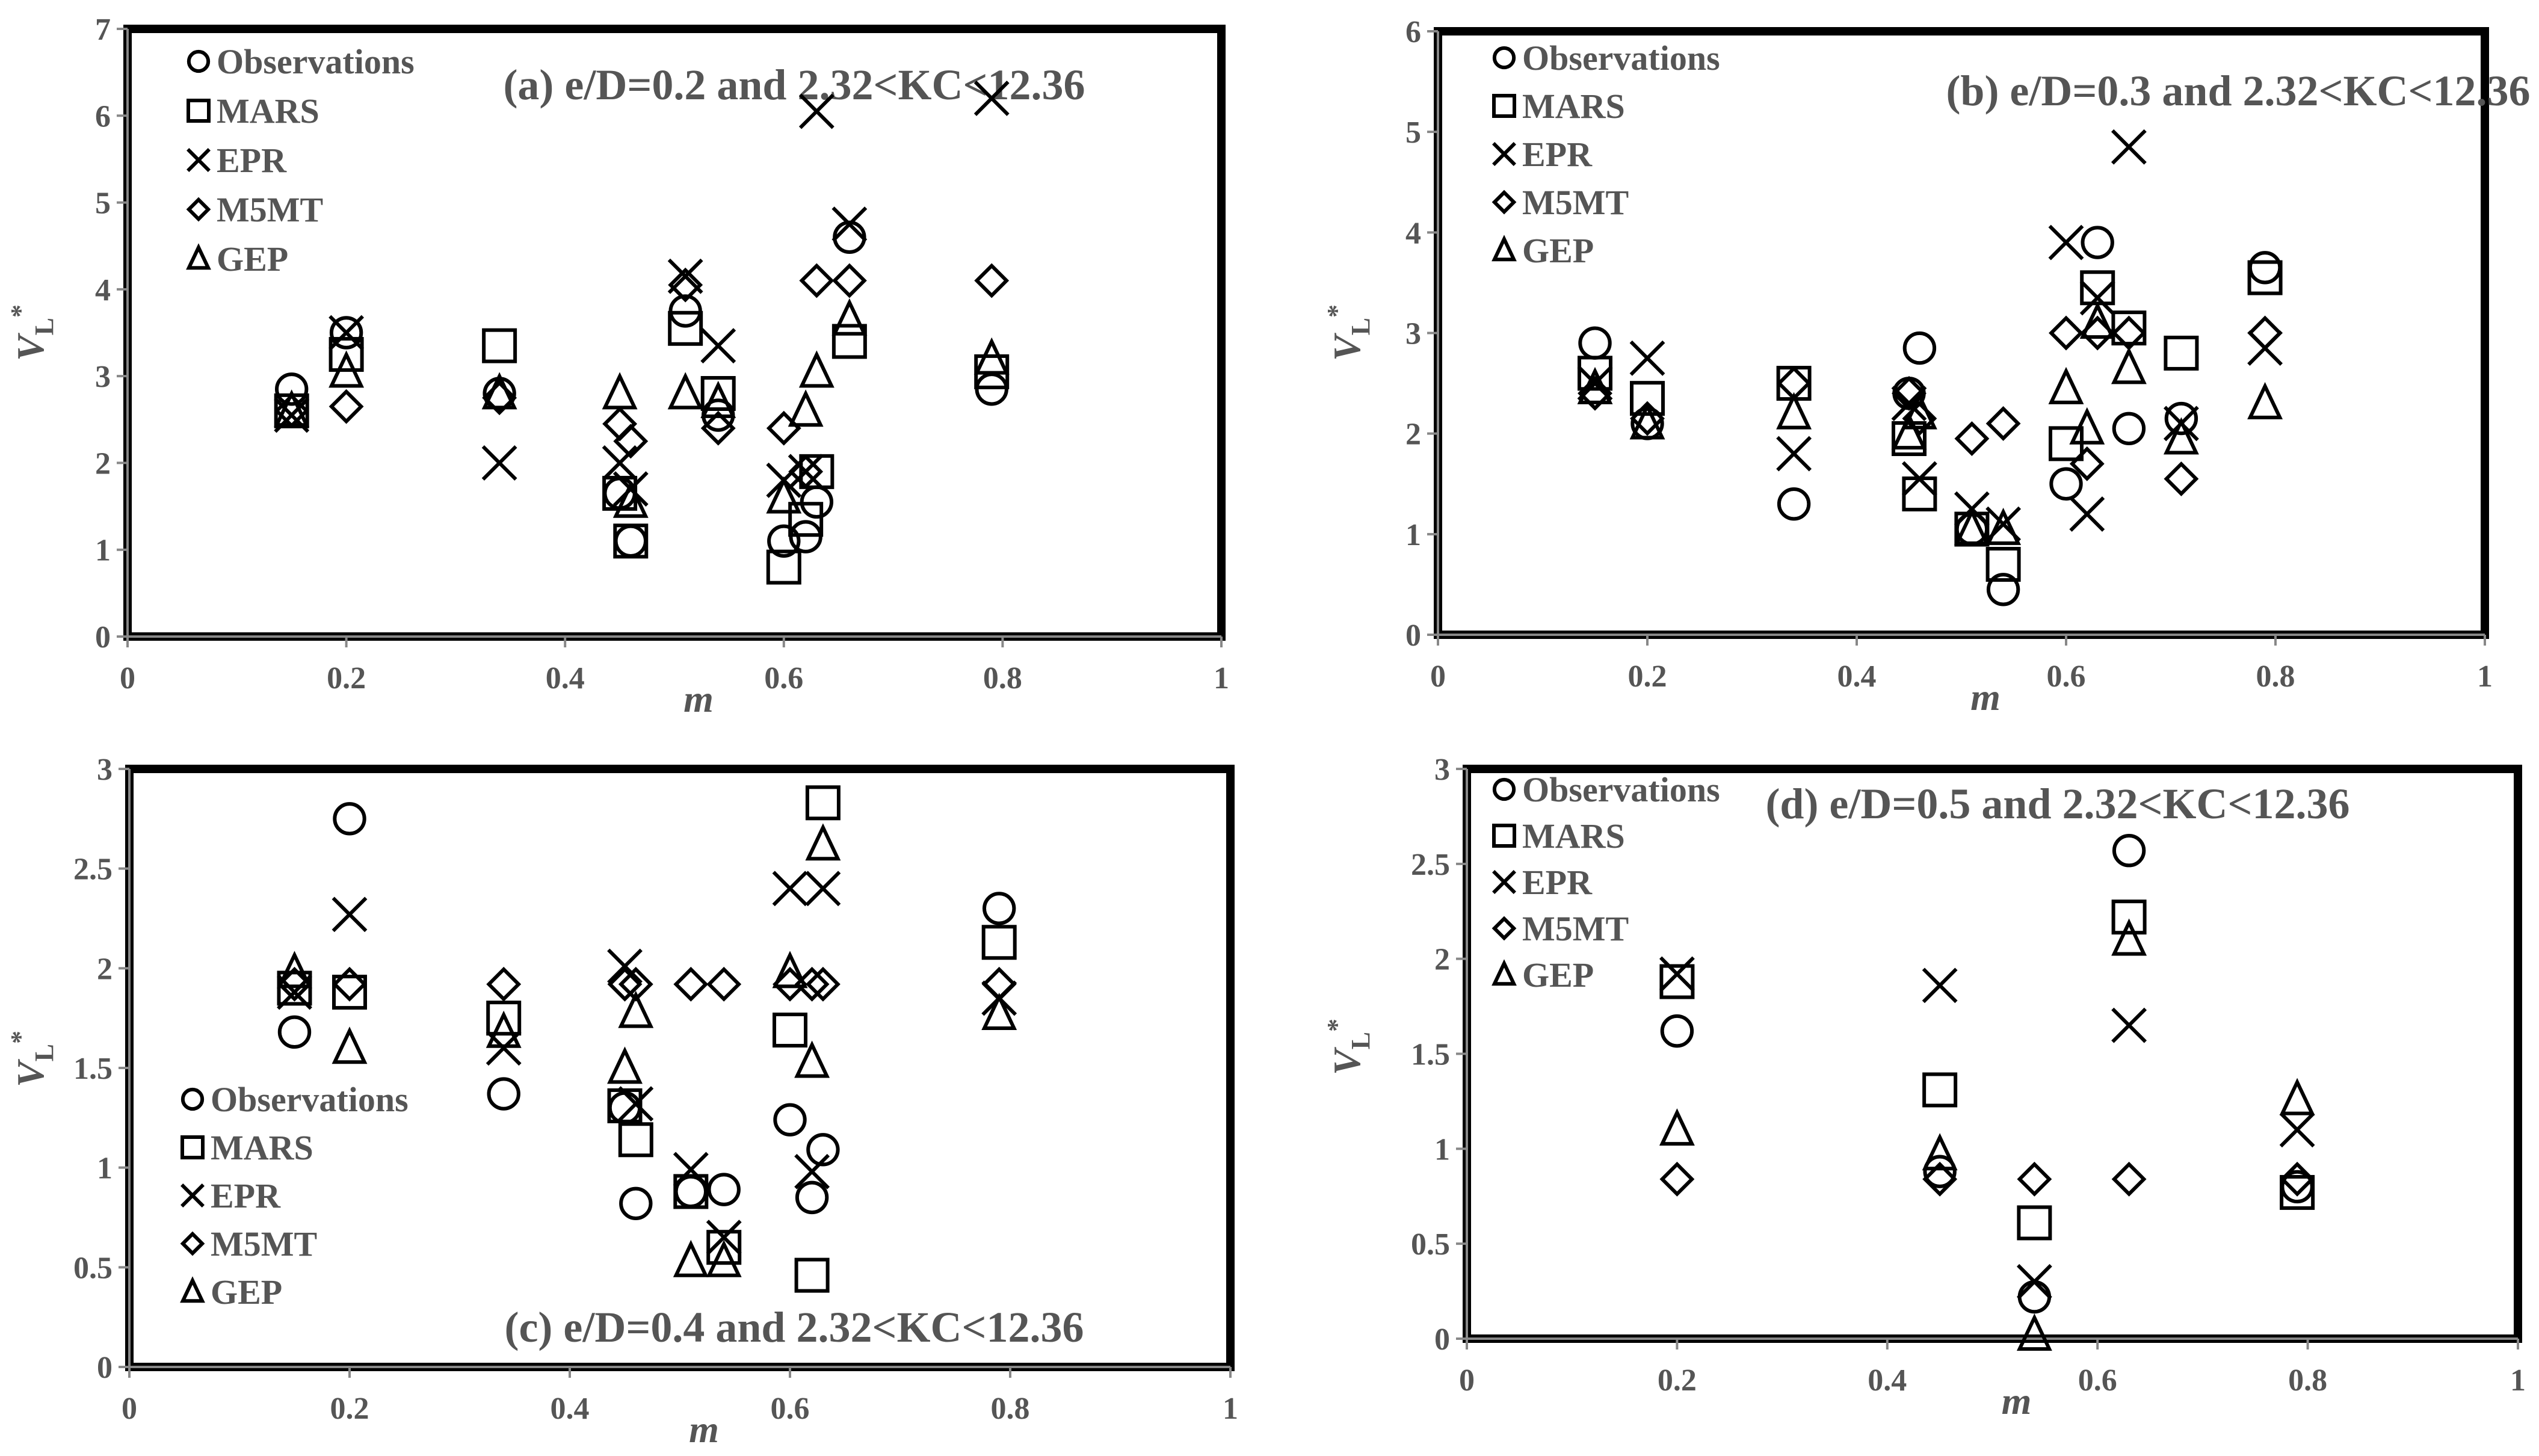 Image resolution: width=2539 pixels, height=1456 pixels. Describe the element at coordinates (1413, 32) in the screenshot. I see `y-tick-label: 6` at that location.